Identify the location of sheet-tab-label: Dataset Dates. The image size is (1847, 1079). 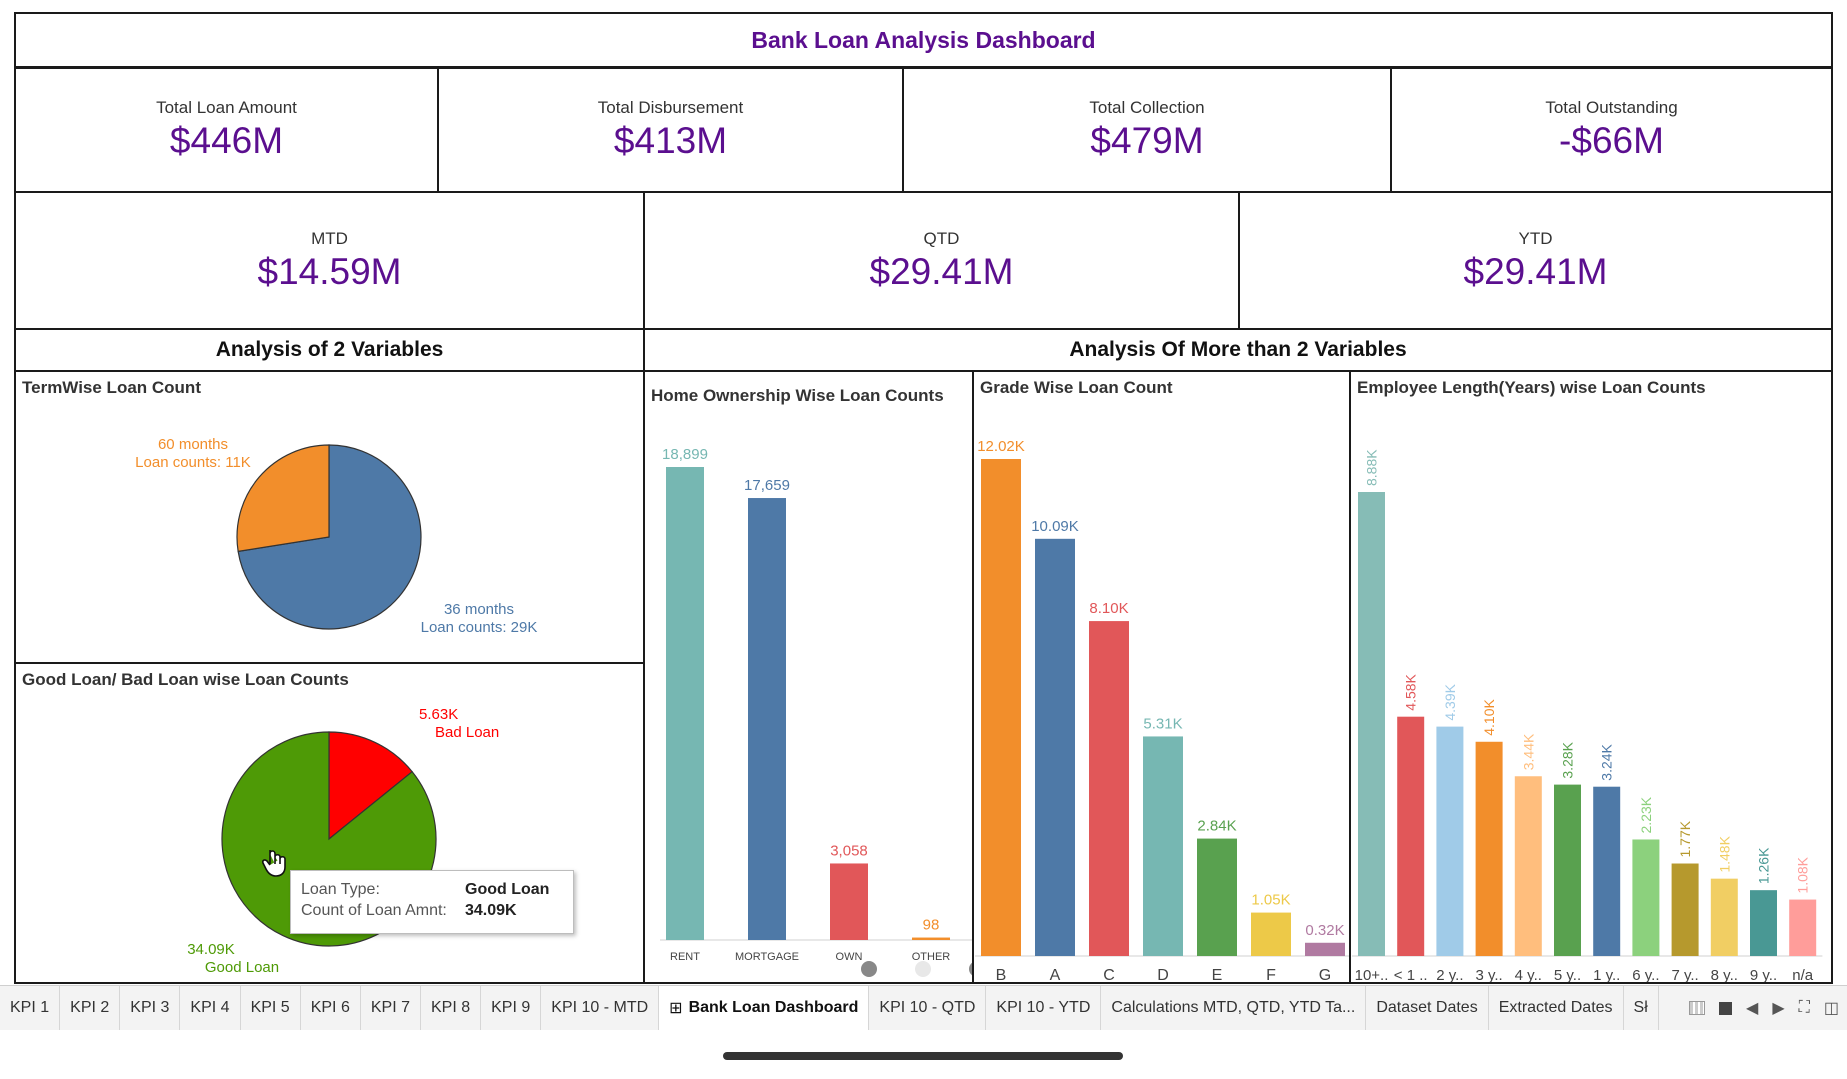
(1427, 1007).